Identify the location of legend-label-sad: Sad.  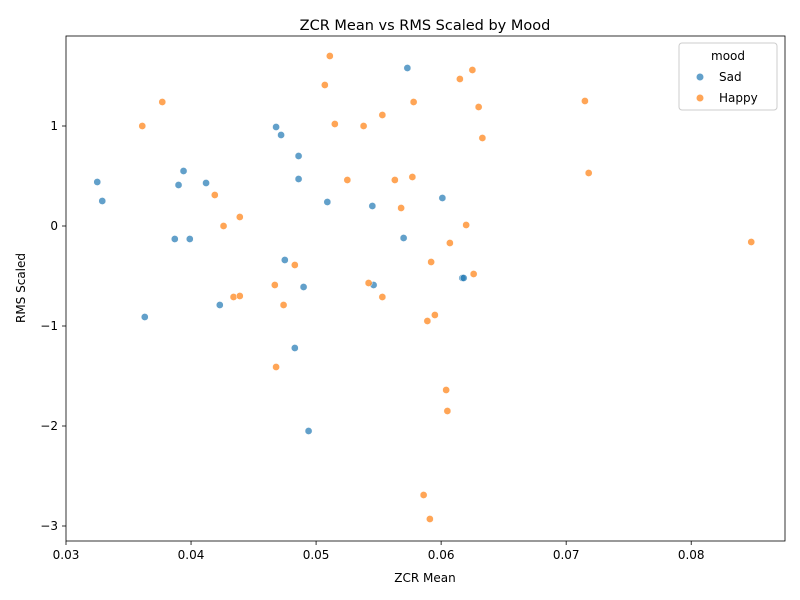
(730, 77).